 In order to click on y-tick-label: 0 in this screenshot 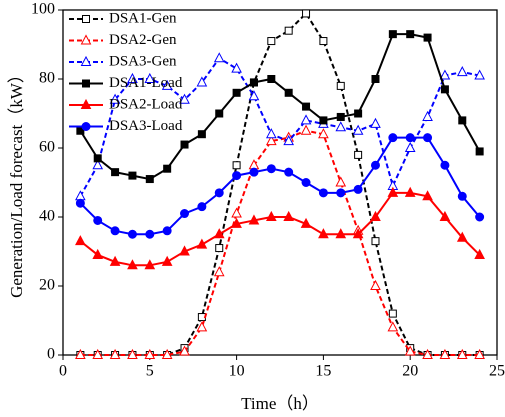, I will do `click(51, 354)`.